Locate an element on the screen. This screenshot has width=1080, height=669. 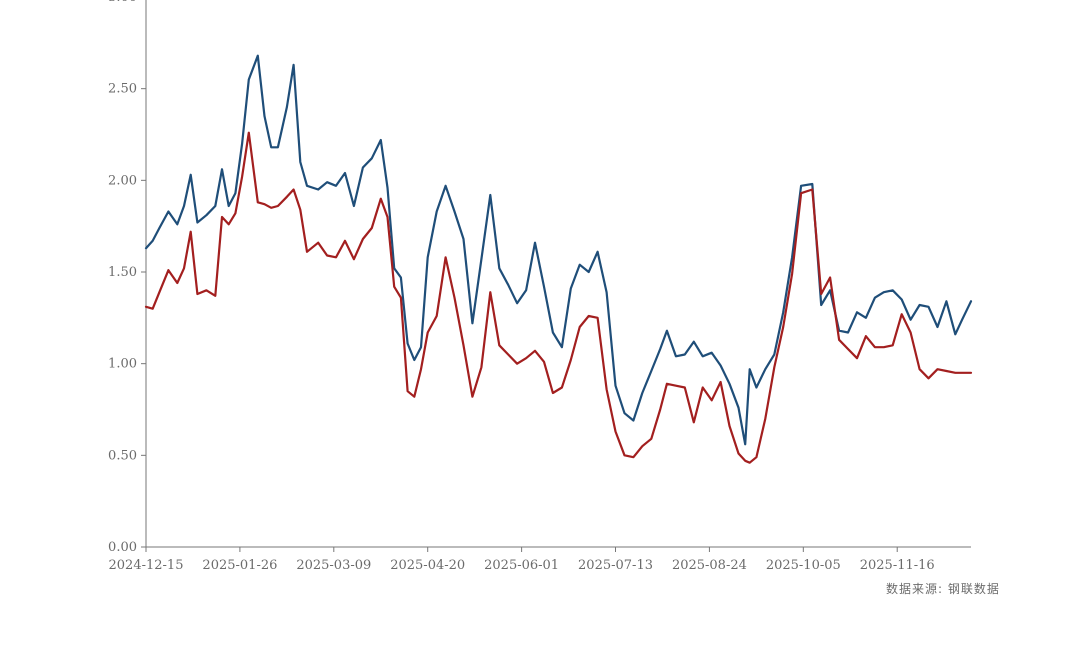
x-tick-label: 2025-07-13 is located at coordinates (615, 565).